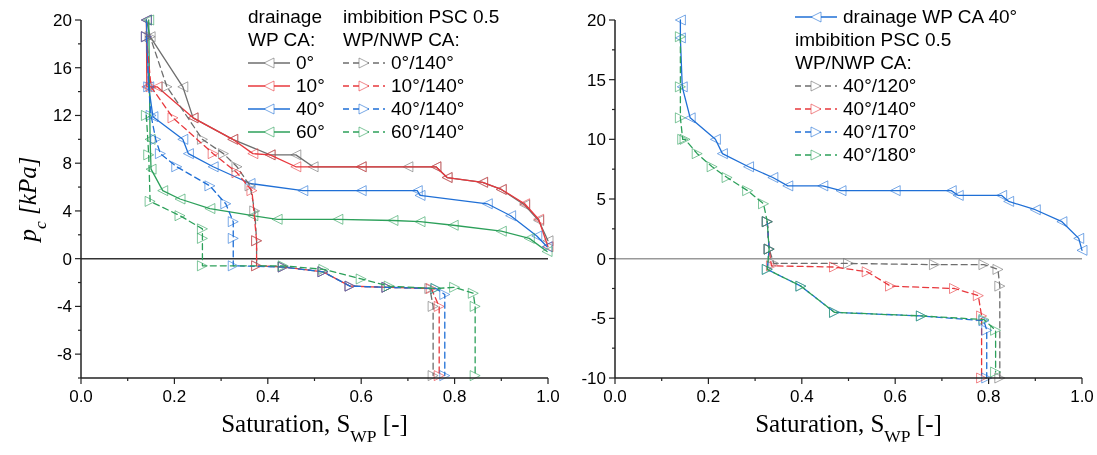 The height and width of the screenshot is (455, 1097). What do you see at coordinates (593, 378) in the screenshot?
I see `y-tick-label: -10` at bounding box center [593, 378].